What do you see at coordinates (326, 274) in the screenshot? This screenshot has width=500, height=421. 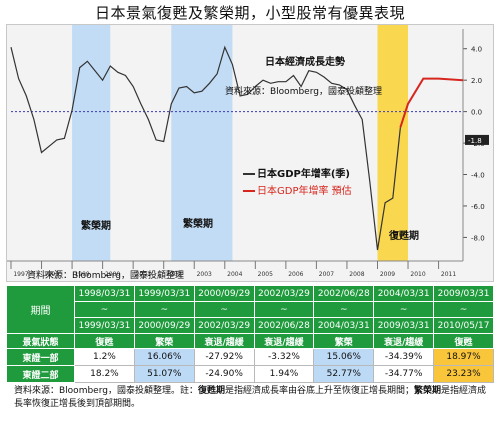 I see `x-tick-label: 2007` at bounding box center [326, 274].